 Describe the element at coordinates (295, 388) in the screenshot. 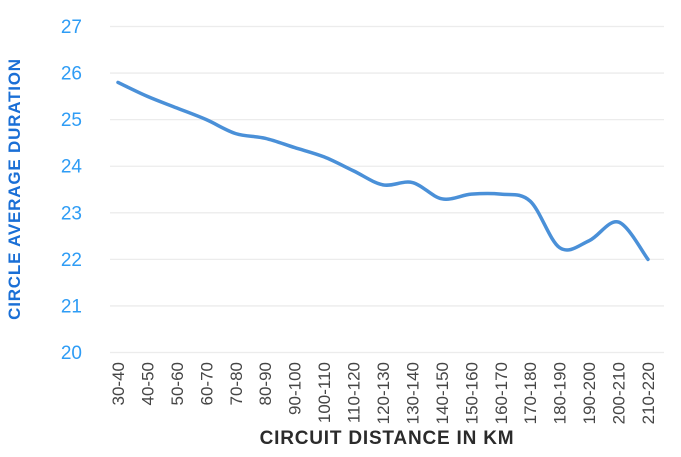

I see `x-tick-label: 90-100` at that location.